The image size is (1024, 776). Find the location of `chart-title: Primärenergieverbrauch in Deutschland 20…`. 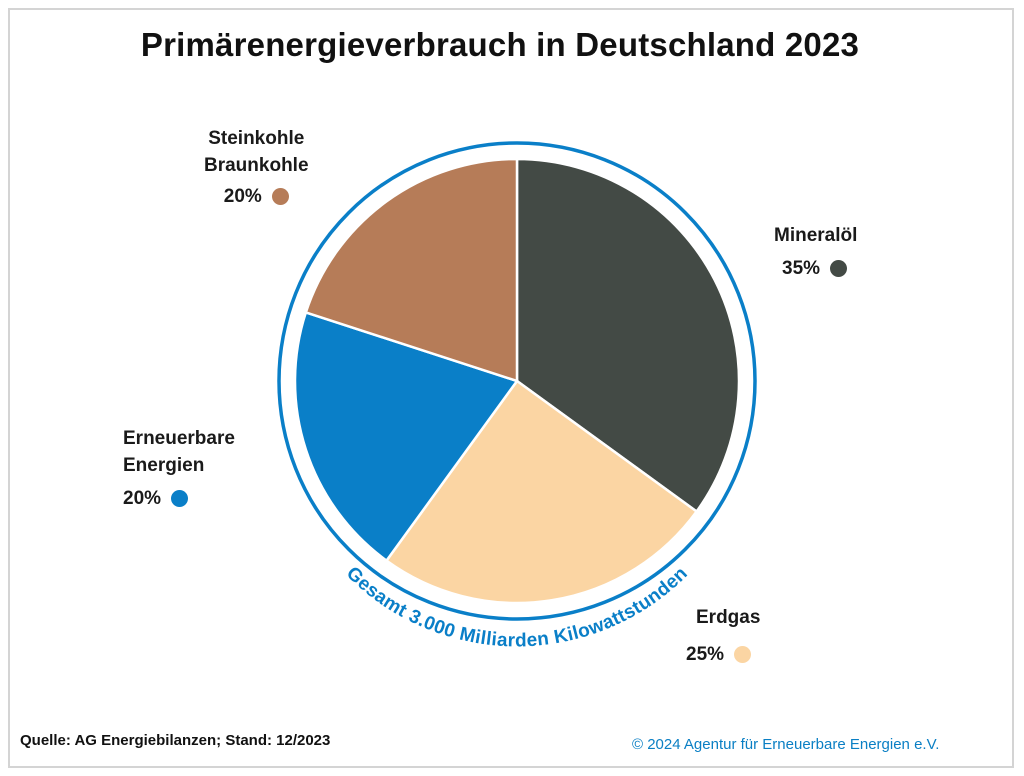

chart-title: Primärenergieverbrauch in Deutschland 20… is located at coordinates (500, 44).